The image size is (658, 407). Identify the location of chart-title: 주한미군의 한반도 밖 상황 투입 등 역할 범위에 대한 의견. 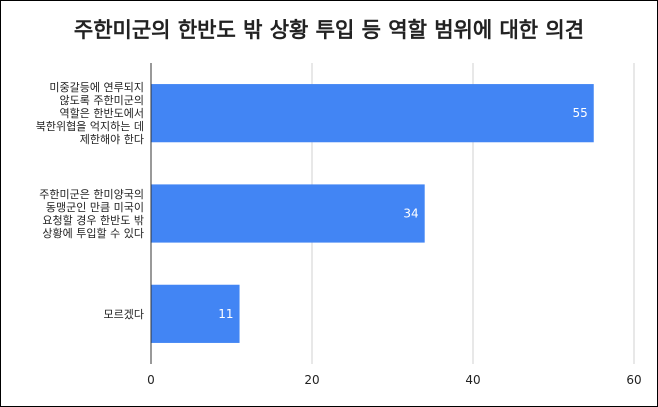
(329, 30).